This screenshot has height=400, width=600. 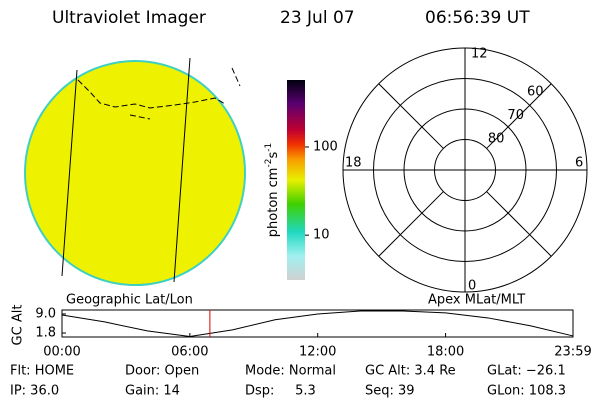 What do you see at coordinates (152, 391) in the screenshot?
I see `status-field: Gain: 14` at bounding box center [152, 391].